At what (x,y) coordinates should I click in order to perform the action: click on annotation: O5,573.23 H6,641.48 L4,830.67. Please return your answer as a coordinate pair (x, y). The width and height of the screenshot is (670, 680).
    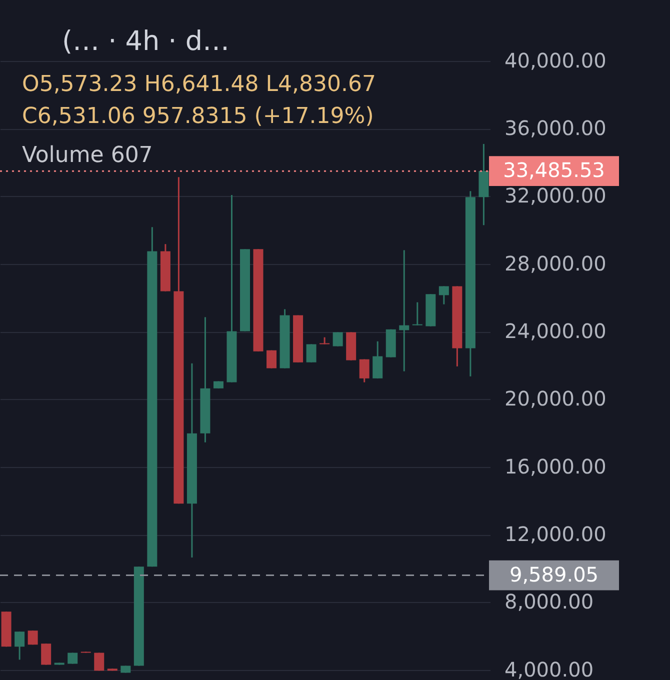
    Looking at the image, I should click on (199, 84).